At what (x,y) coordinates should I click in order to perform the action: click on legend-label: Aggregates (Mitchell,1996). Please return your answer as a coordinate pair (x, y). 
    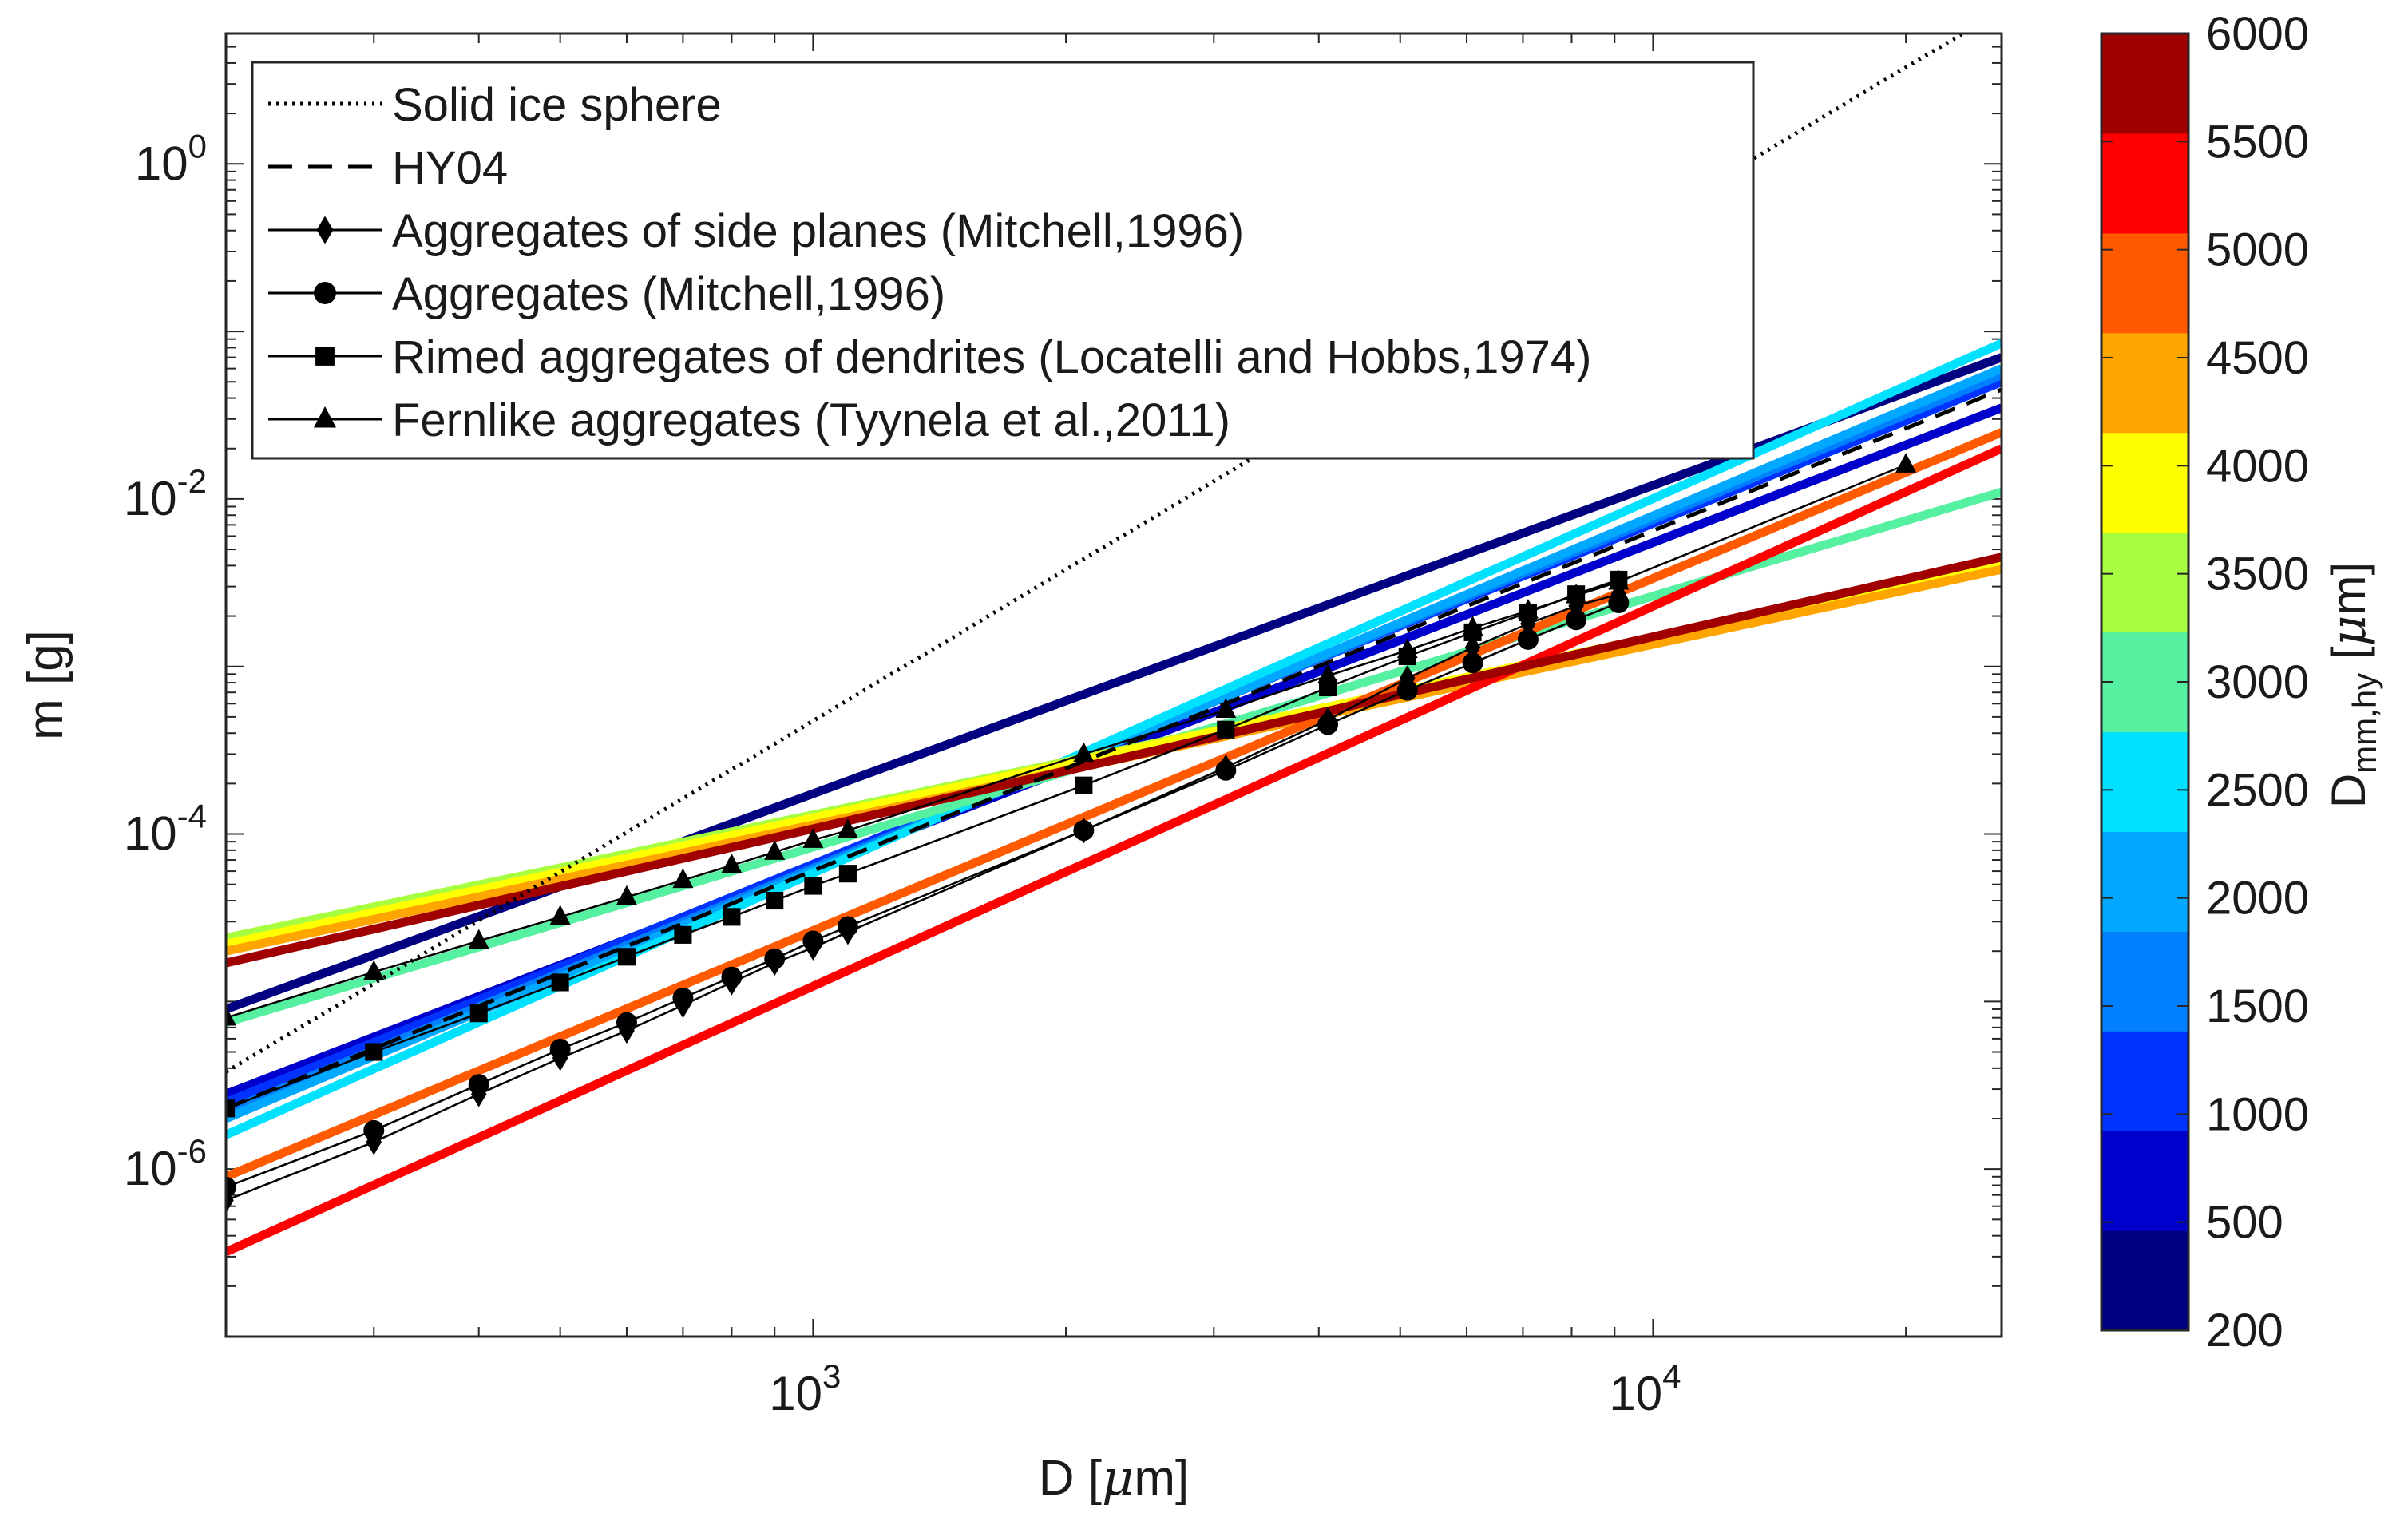
    Looking at the image, I should click on (668, 294).